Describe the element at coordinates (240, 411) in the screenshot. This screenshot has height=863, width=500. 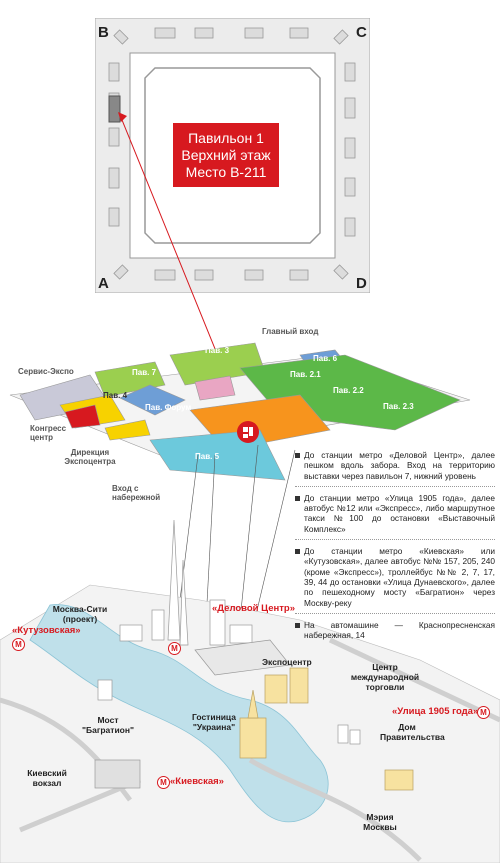
I see `expo-site` at that location.